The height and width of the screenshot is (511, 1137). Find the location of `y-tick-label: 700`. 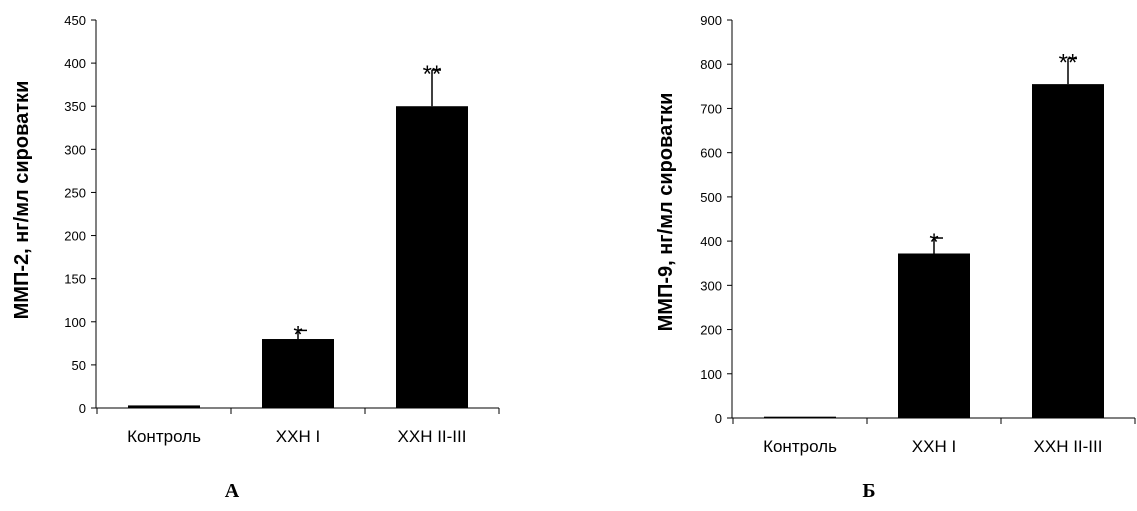

y-tick-label: 700 is located at coordinates (711, 108).